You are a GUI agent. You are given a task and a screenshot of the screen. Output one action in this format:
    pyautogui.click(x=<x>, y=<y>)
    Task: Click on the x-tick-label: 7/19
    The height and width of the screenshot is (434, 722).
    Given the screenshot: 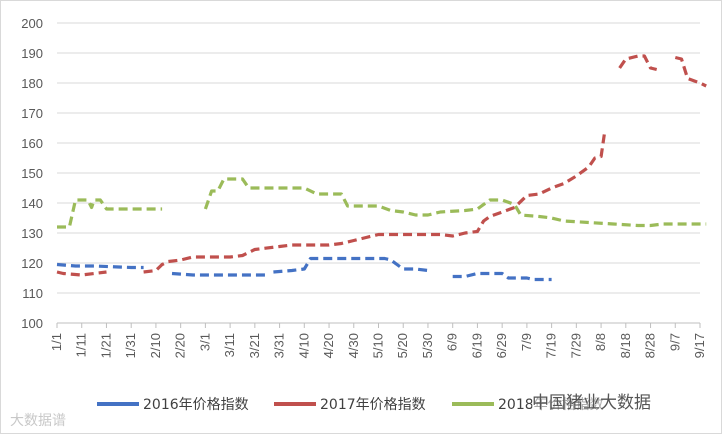 What is the action you would take?
    pyautogui.click(x=551, y=345)
    